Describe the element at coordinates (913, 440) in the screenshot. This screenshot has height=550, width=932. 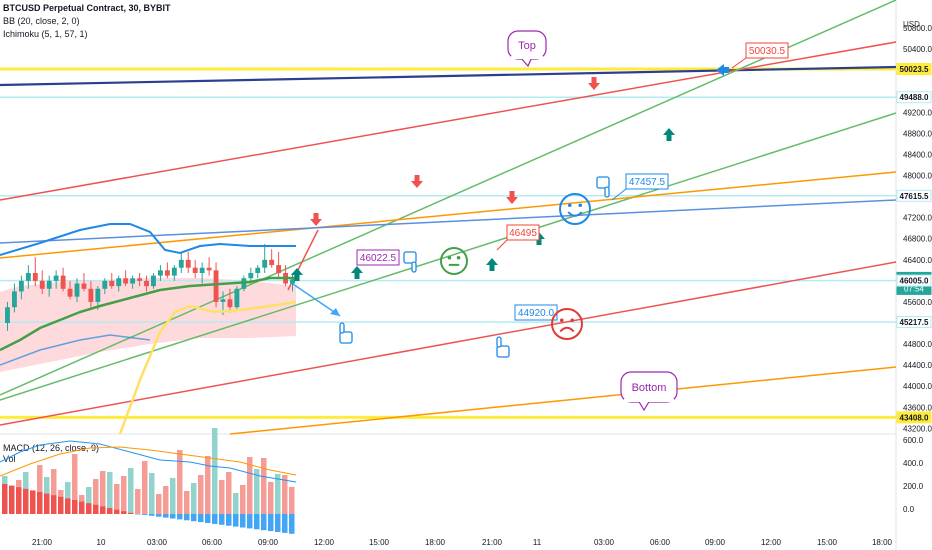
I see `volume-tick-label: 600.0` at that location.